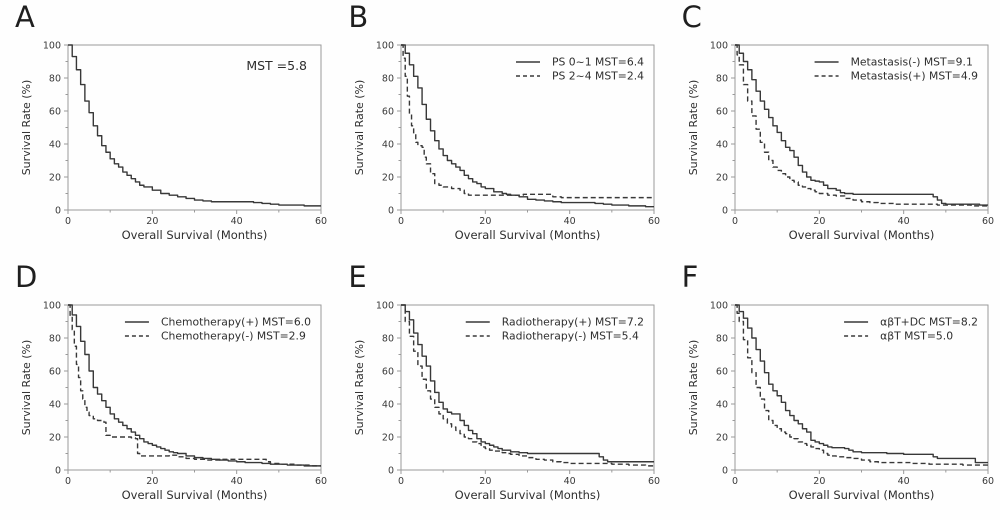 The height and width of the screenshot is (520, 1000). What do you see at coordinates (911, 62) in the screenshot?
I see `legend-label: Metastasis(-) MST=9.1` at bounding box center [911, 62].